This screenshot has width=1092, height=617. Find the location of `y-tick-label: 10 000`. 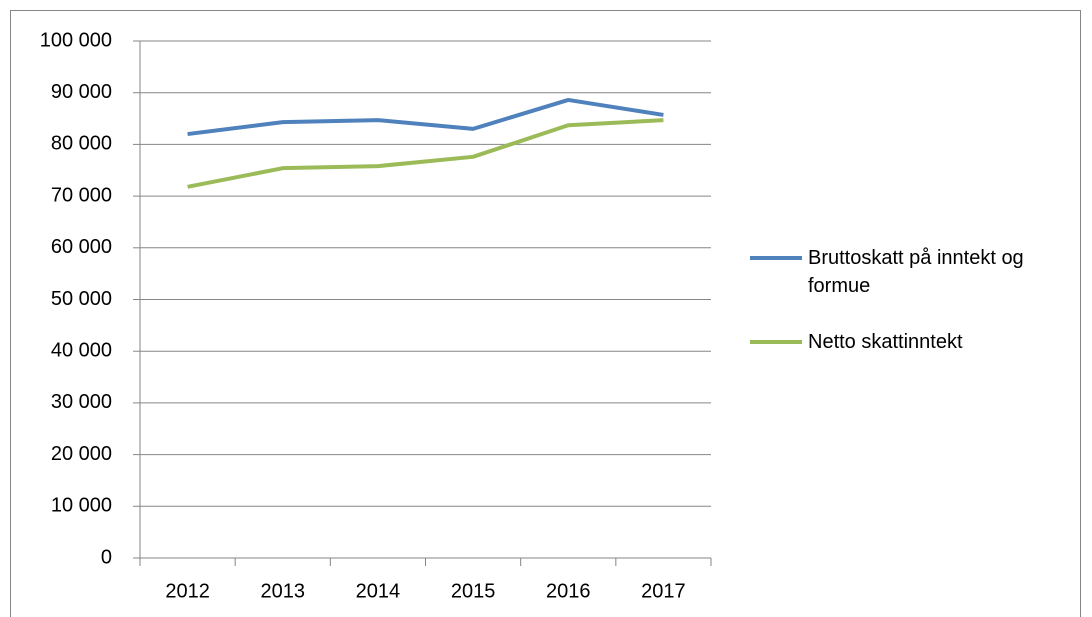

y-tick-label: 10 000 is located at coordinates (81, 506).